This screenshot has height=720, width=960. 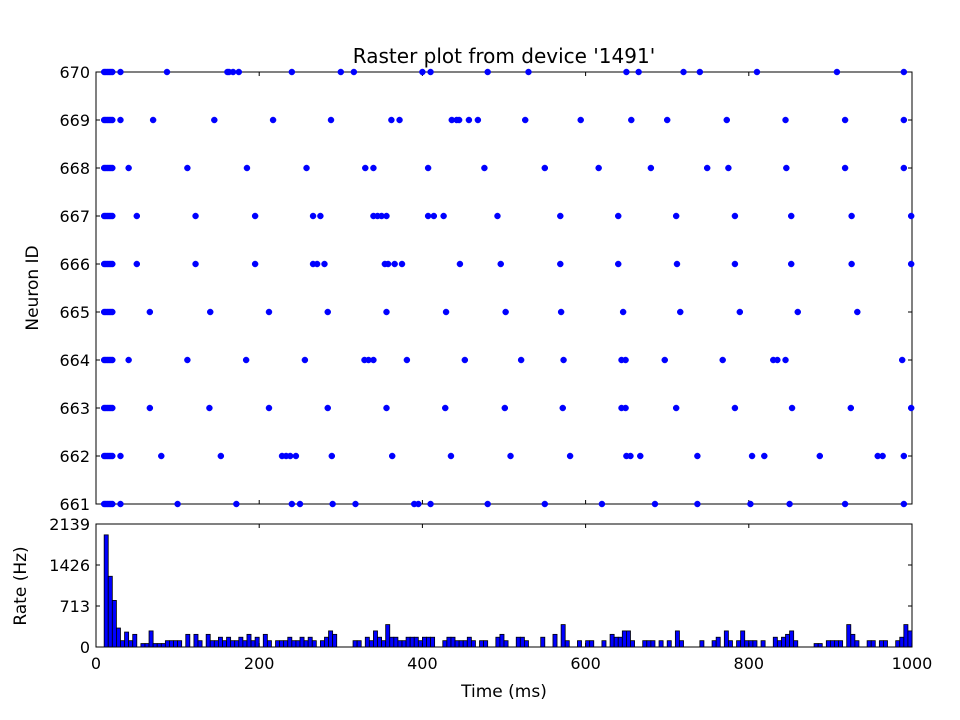 I want to click on raster-y-tick-label: 665, so click(x=74, y=312).